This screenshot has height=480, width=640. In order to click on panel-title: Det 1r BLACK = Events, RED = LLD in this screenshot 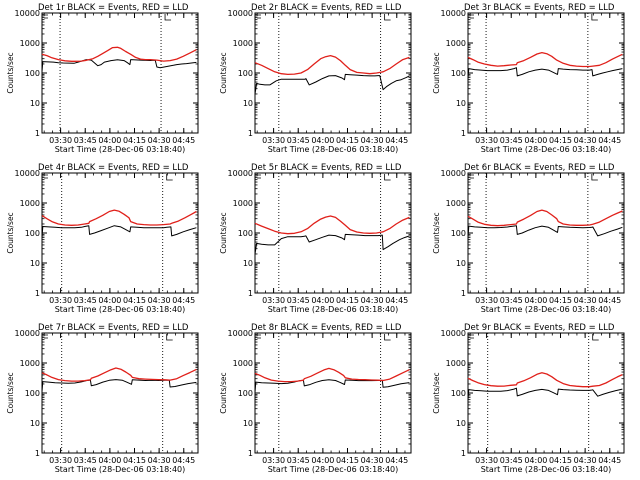, I will do `click(113, 8)`.